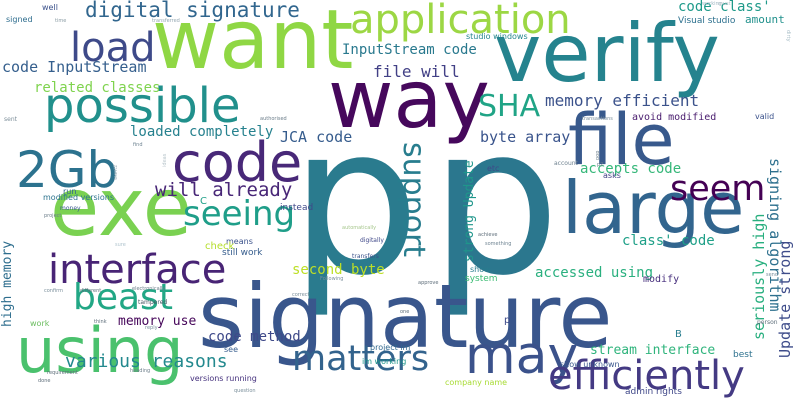  I want to click on word: dirty, so click(788, 36).